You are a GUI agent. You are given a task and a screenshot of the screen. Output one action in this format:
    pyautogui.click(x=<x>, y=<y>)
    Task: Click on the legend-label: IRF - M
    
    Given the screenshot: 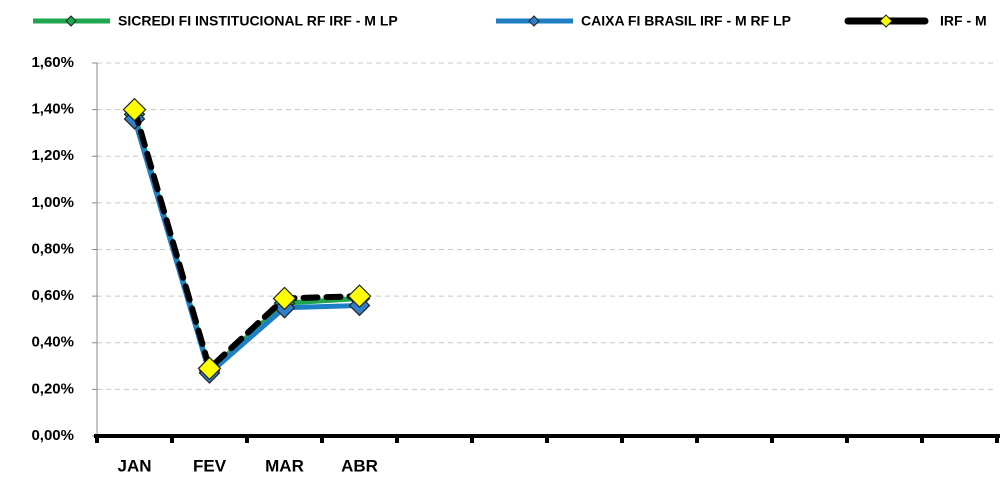 What is the action you would take?
    pyautogui.click(x=963, y=21)
    